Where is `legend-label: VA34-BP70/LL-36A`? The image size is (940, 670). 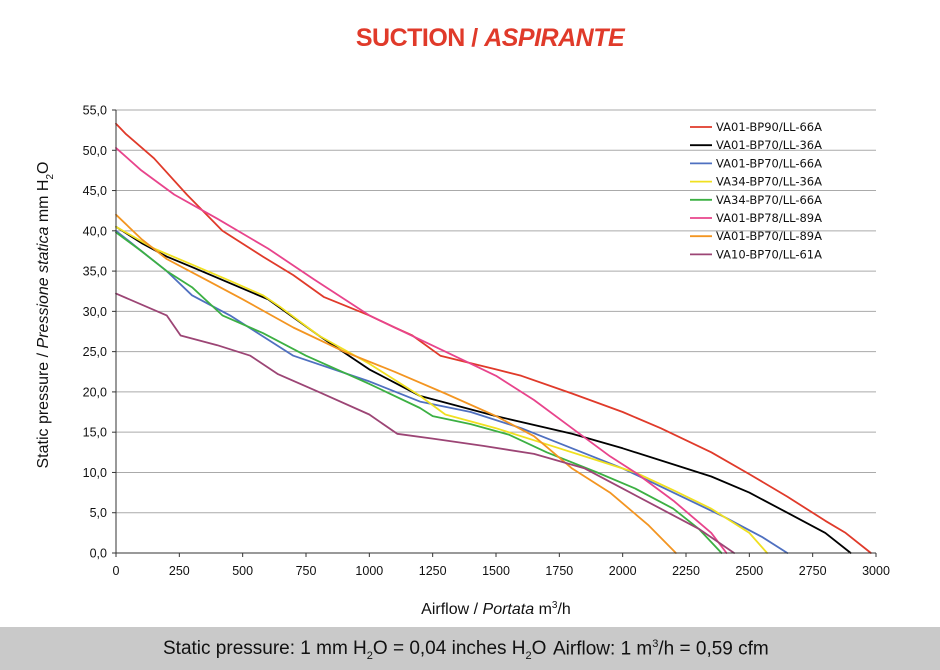
legend-label: VA34-BP70/LL-36A is located at coordinates (769, 182).